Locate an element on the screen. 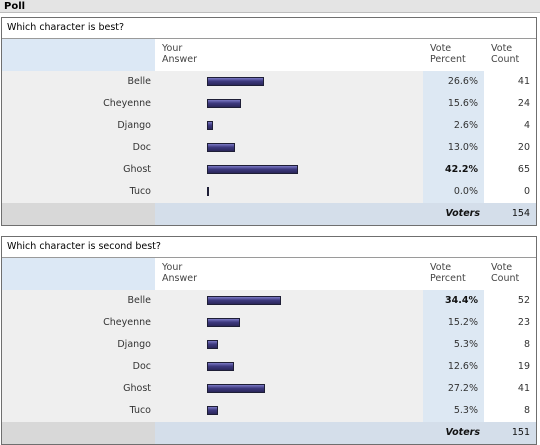 The width and height of the screenshot is (540, 445). vote-percent: 0.0% is located at coordinates (465, 191).